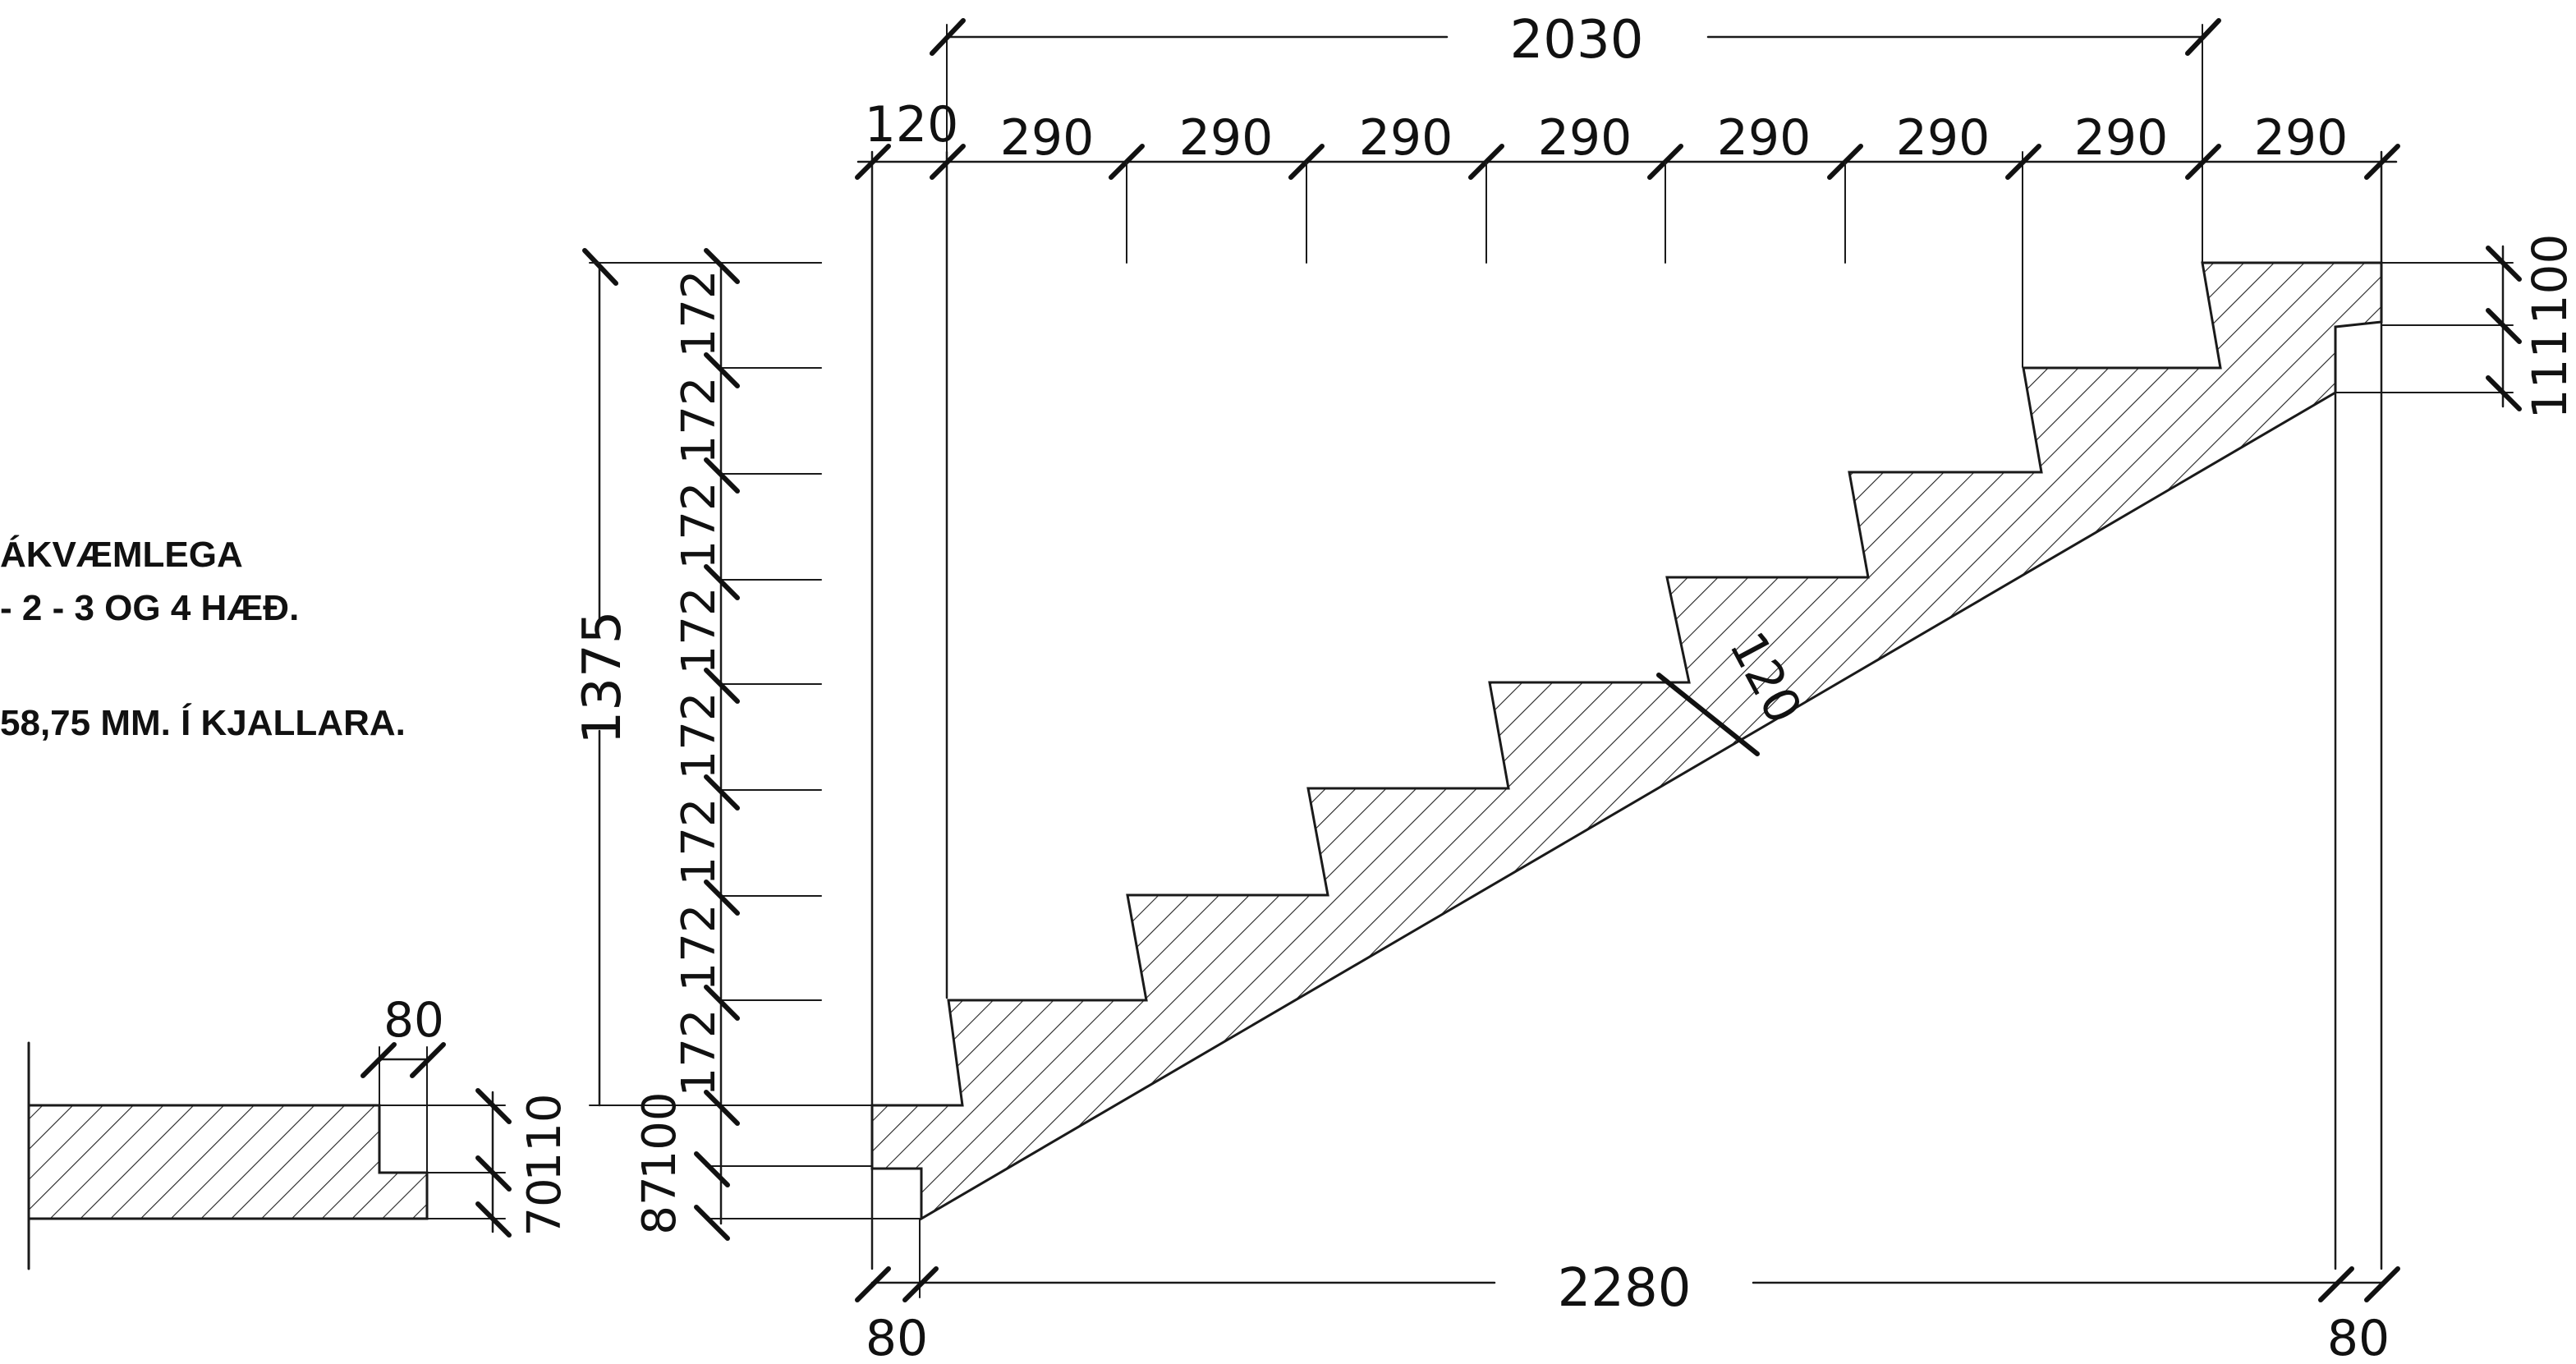 This screenshot has width=2576, height=1364. I want to click on dim-left-offset-top: 120, so click(912, 125).